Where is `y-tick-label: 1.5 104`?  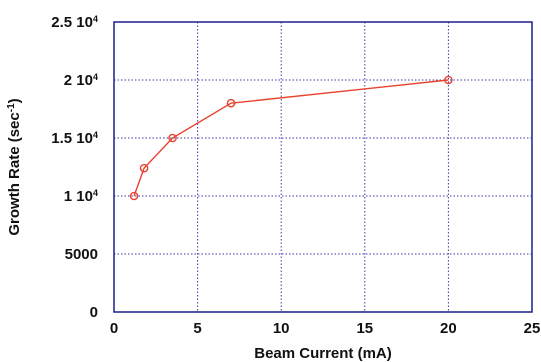
y-tick-label: 1.5 104 is located at coordinates (74, 138).